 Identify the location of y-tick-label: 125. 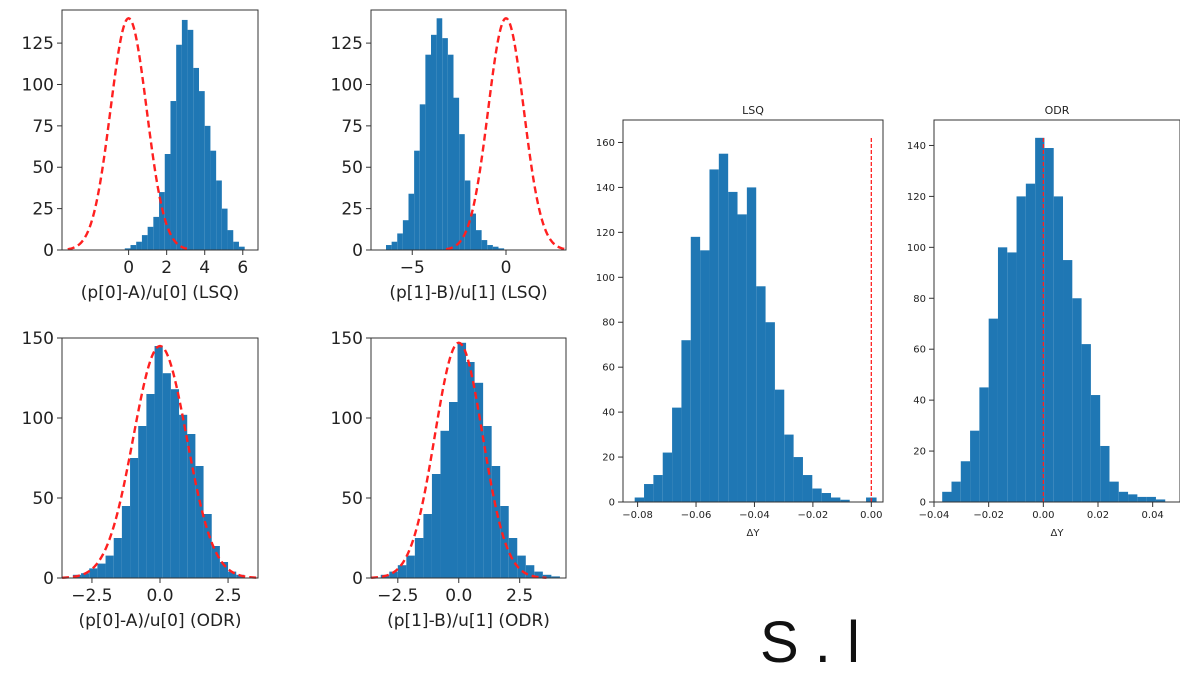
(38, 44).